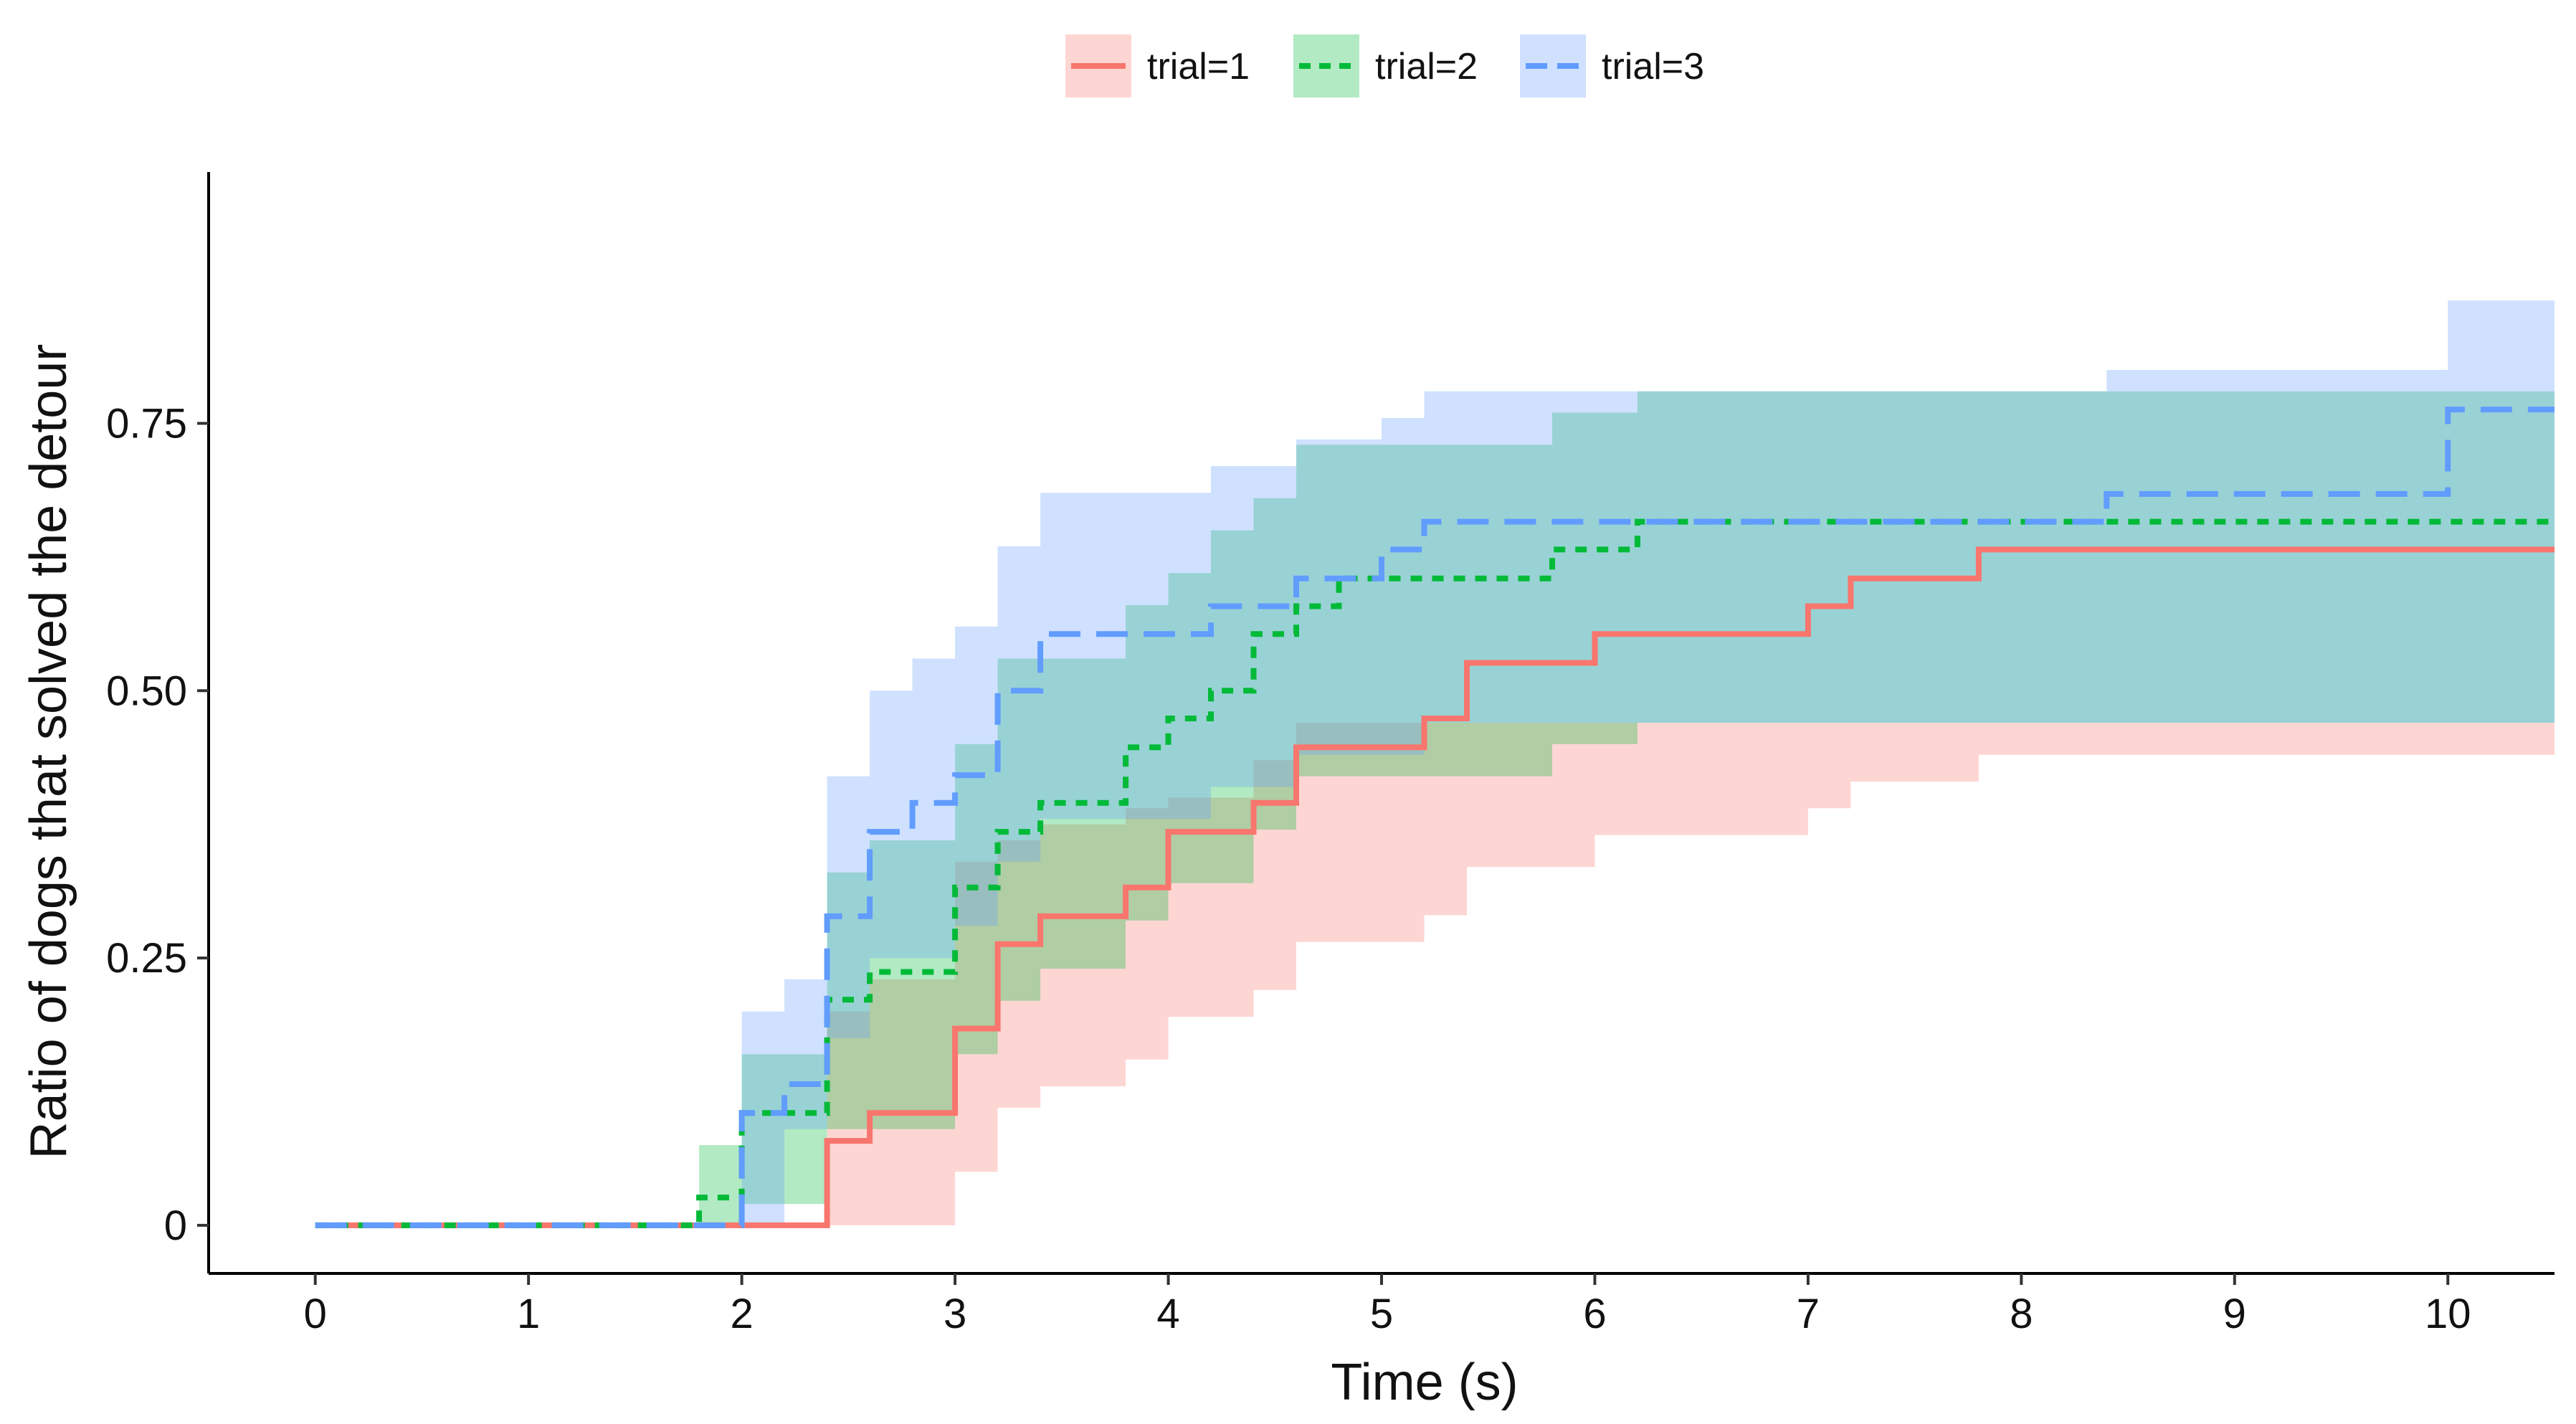 The image size is (2576, 1424). I want to click on x-axis-ticks: 0 1 2 3 4 5 6 7 8 9 10, so click(1388, 1305).